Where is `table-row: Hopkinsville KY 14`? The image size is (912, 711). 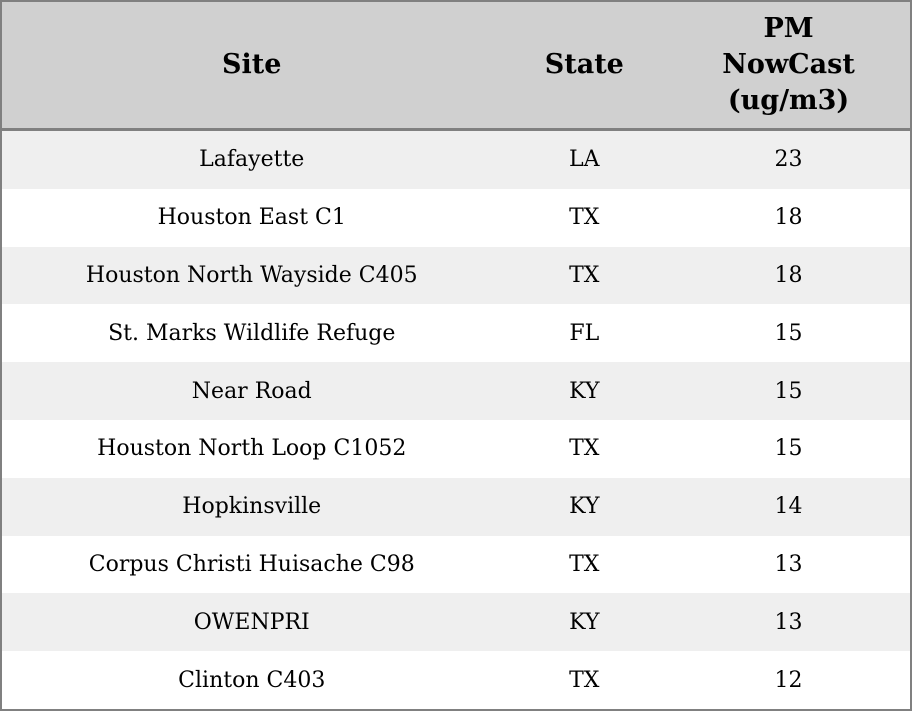 table-row: Hopkinsville KY 14 is located at coordinates (456, 506).